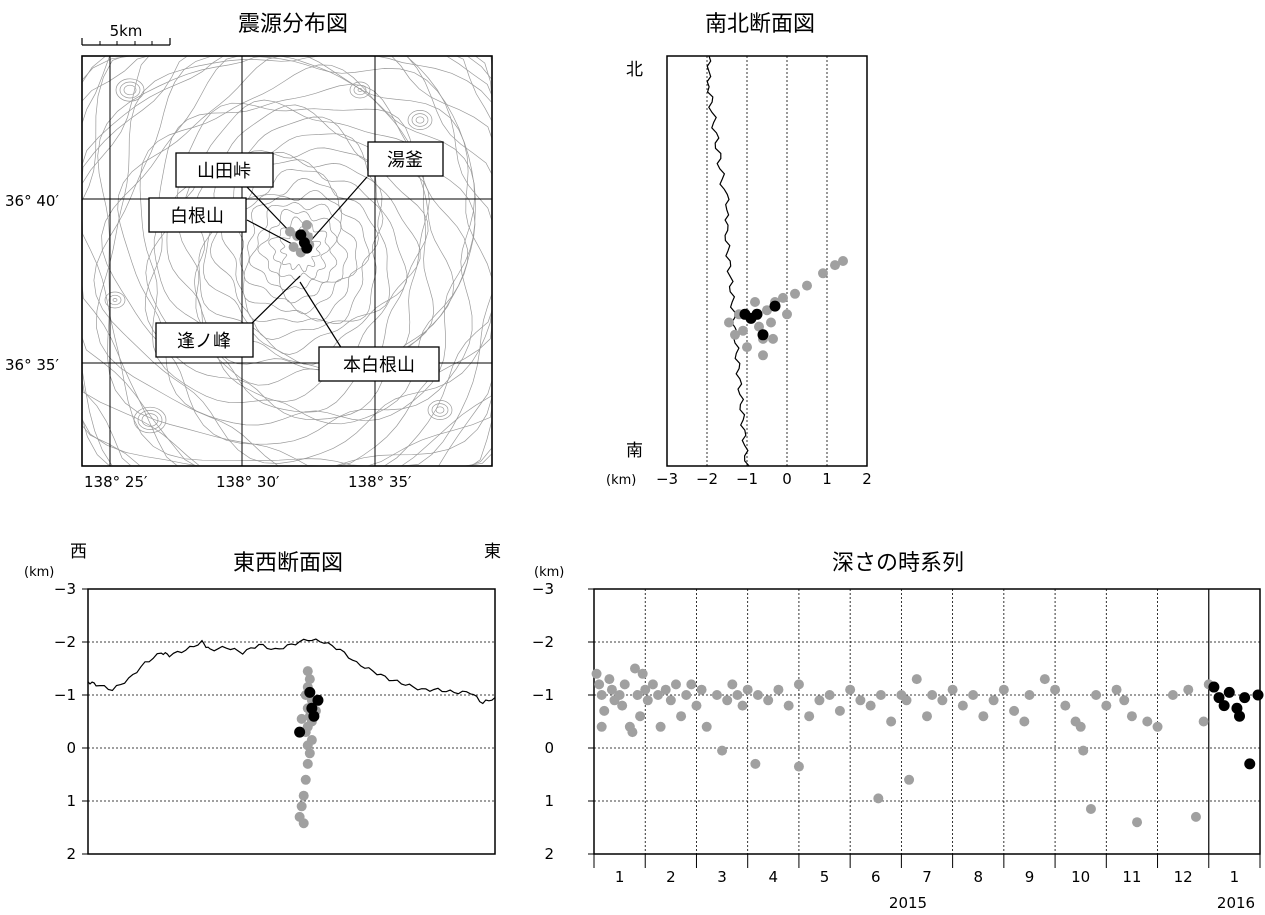 This screenshot has width=1265, height=915. I want to click on ts-unit-label: (km), so click(549, 572).